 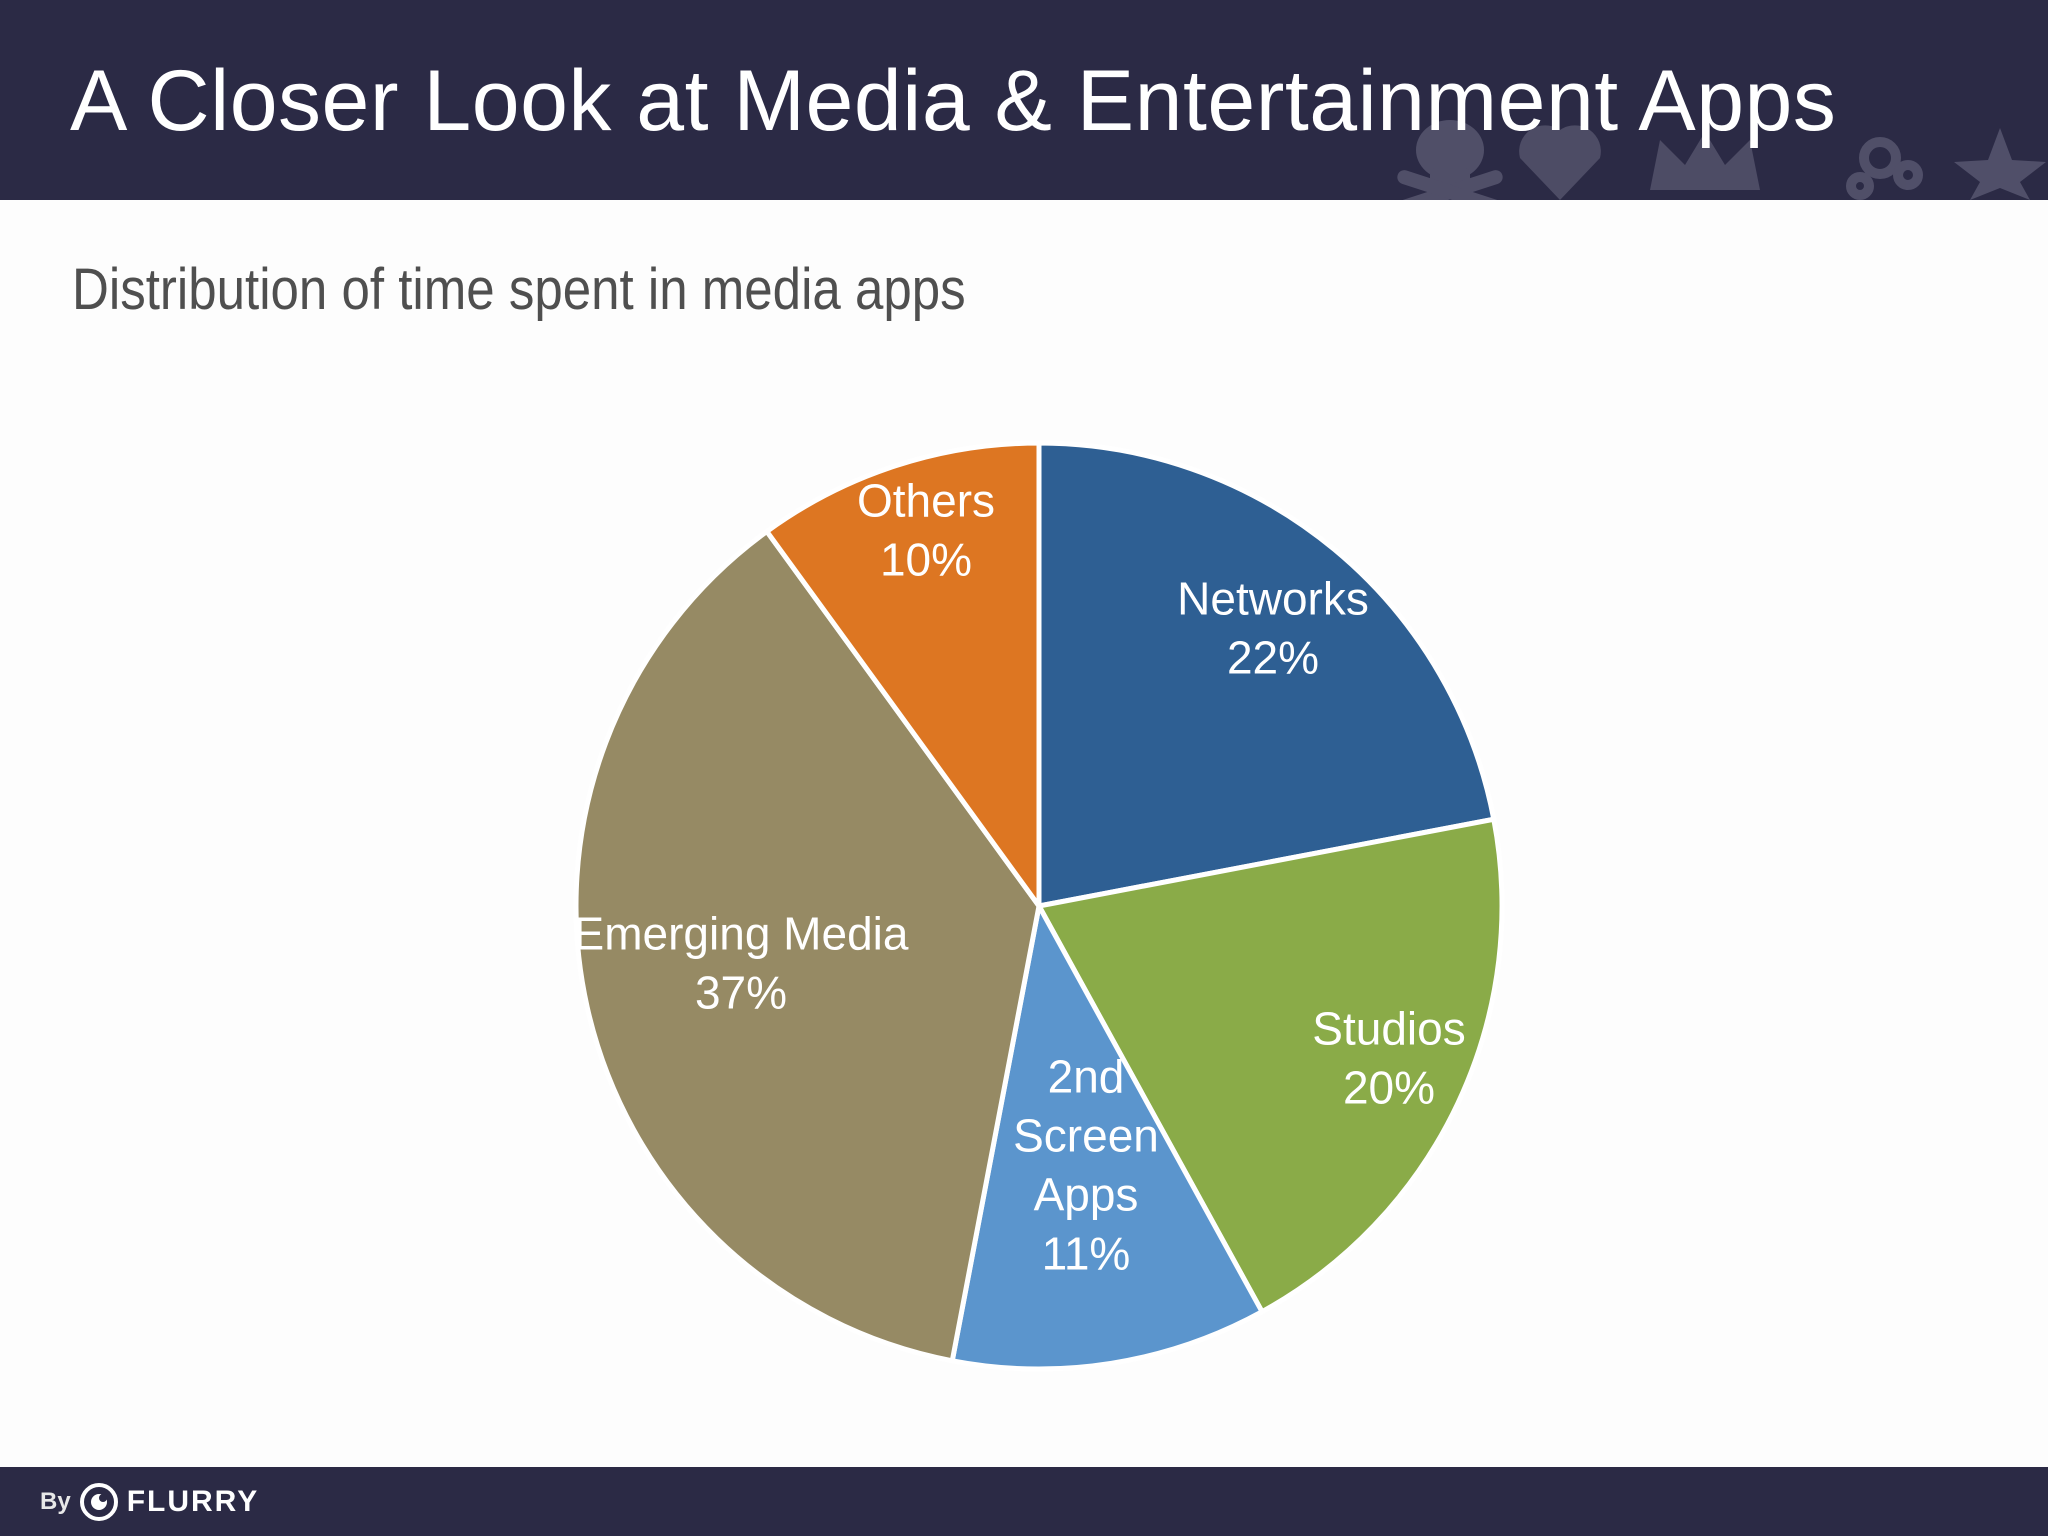 I want to click on footer-bar: By FLURRY, so click(x=1024, y=1501).